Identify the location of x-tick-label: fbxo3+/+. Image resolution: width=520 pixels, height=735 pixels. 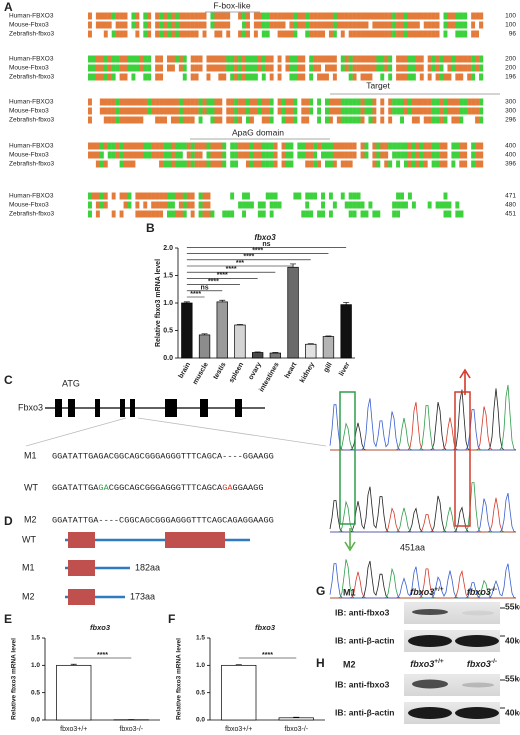
(238, 729).